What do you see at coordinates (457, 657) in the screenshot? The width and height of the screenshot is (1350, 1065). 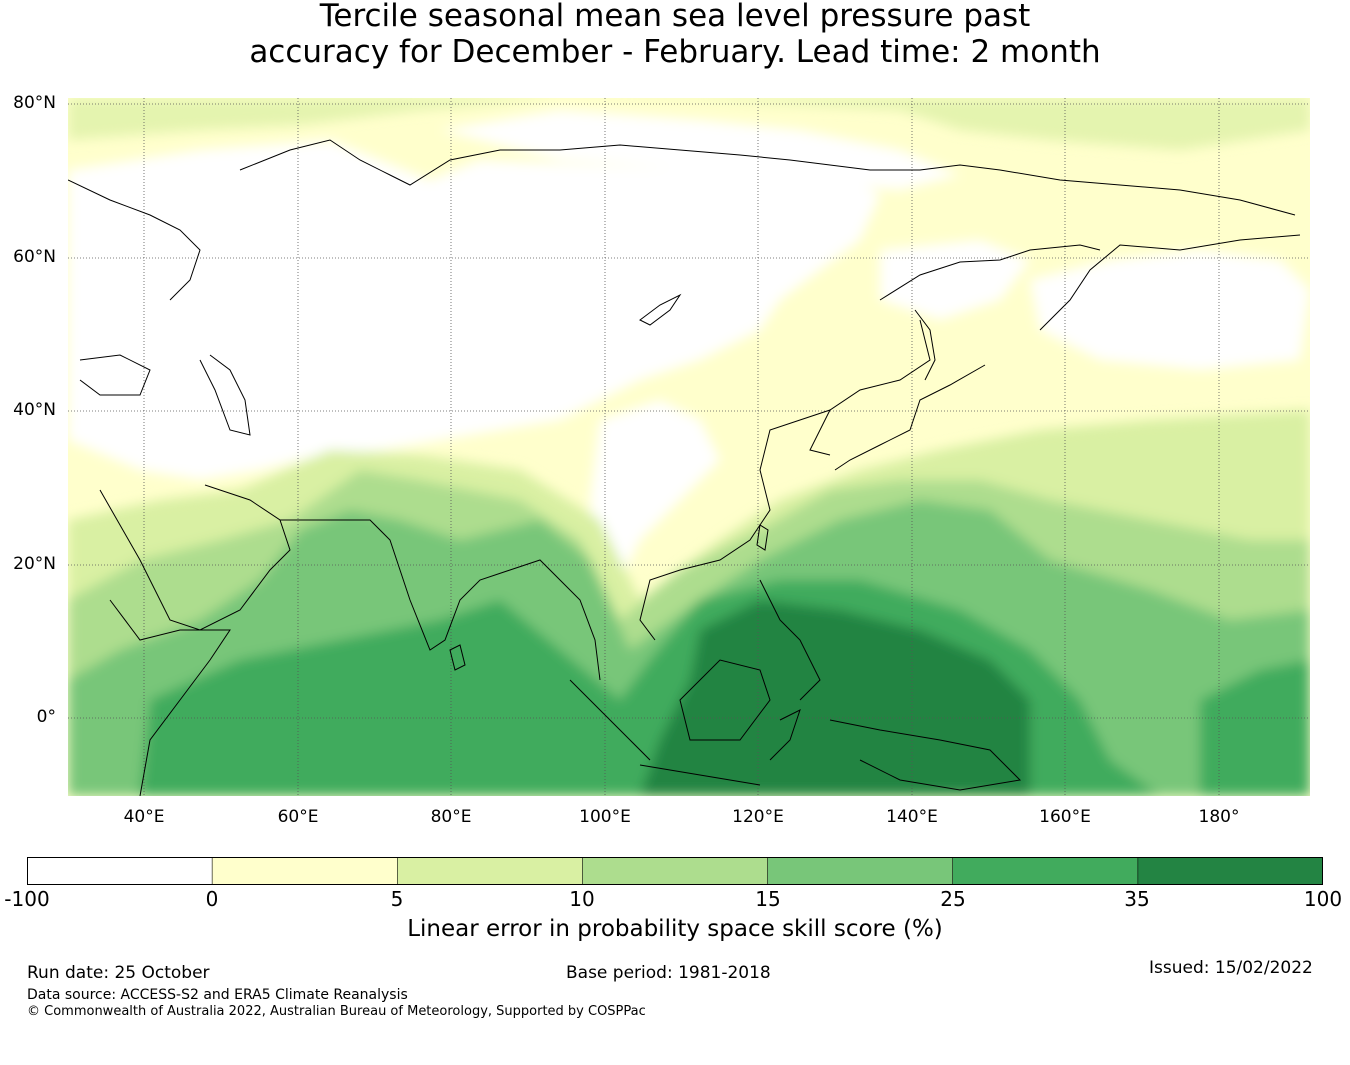 I see `coast-srilanka` at bounding box center [457, 657].